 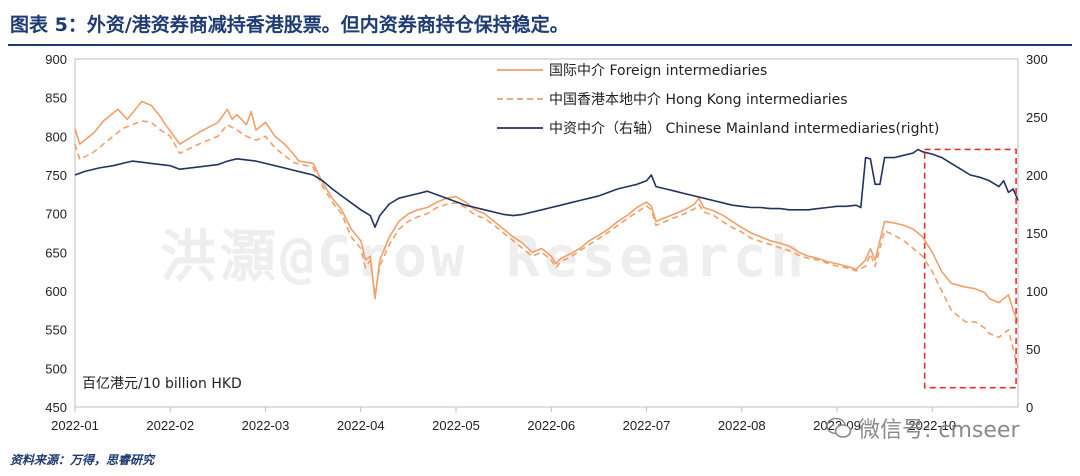 I want to click on legend-label-1: 中国香港本地中介 Hong Kong intermediaries, so click(x=698, y=100).